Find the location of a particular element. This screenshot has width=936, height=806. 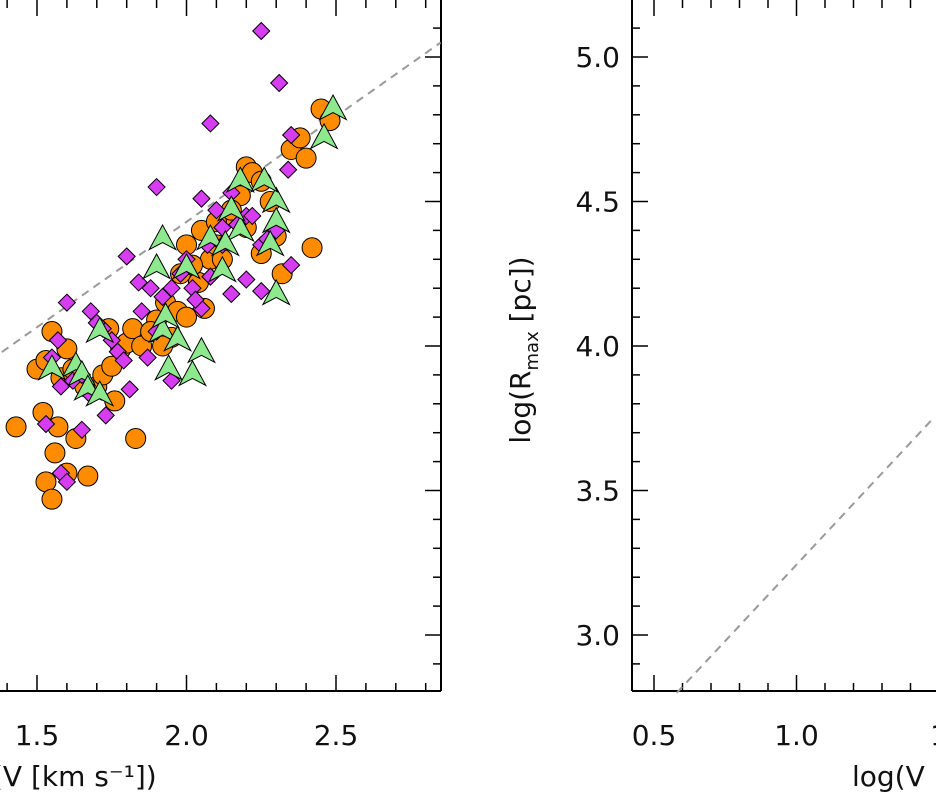

right-y-tick-label: 4.0 is located at coordinates (597, 346).